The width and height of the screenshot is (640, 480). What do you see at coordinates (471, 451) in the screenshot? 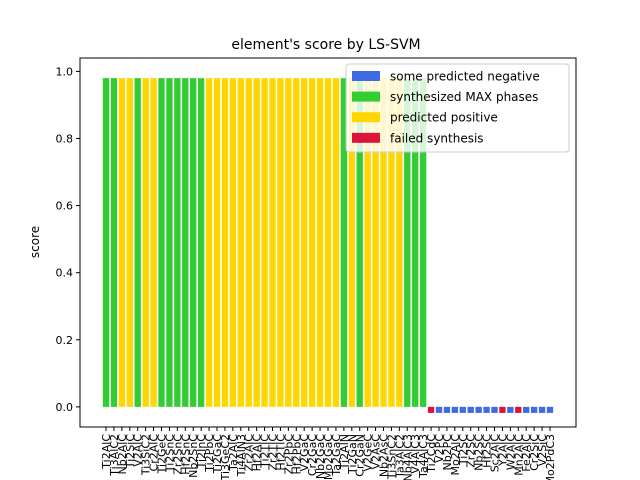
I see `x-tick-label: Zr2SC` at bounding box center [471, 451].